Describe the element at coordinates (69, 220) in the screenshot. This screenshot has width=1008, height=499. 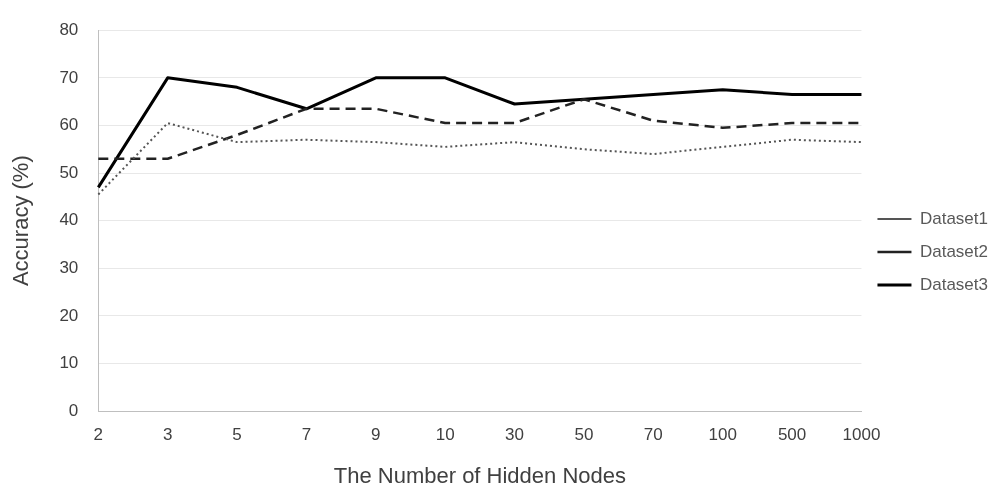
I see `y-tick-label: 40` at that location.